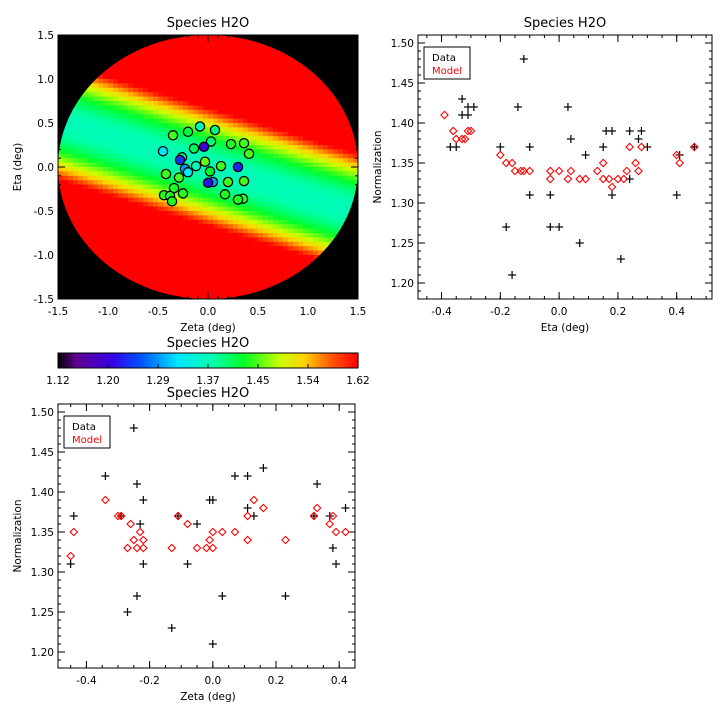 The height and width of the screenshot is (720, 720). I want to click on model-point, so click(694, 147).